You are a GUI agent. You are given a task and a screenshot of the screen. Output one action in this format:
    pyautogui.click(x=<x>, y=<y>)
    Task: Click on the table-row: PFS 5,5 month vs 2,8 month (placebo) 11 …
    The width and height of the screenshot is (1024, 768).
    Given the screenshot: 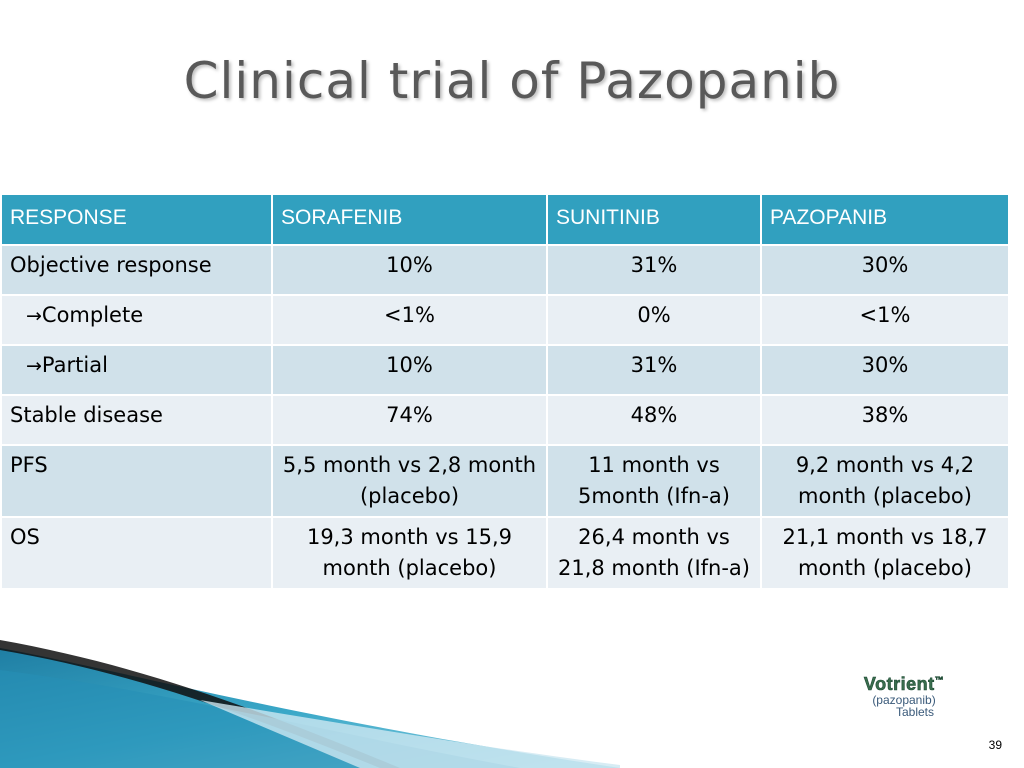 What is the action you would take?
    pyautogui.click(x=505, y=481)
    